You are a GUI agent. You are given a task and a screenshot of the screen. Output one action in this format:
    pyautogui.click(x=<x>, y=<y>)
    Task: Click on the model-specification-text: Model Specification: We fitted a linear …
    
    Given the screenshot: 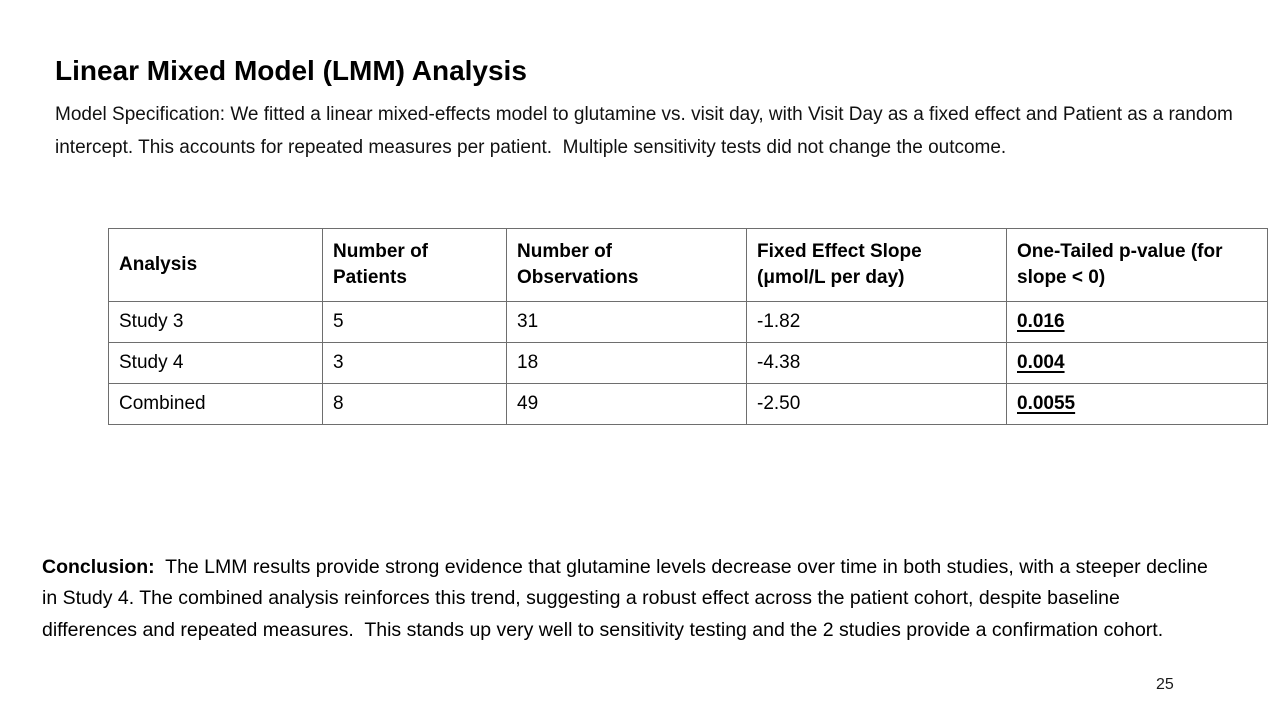 What is the action you would take?
    pyautogui.click(x=647, y=131)
    